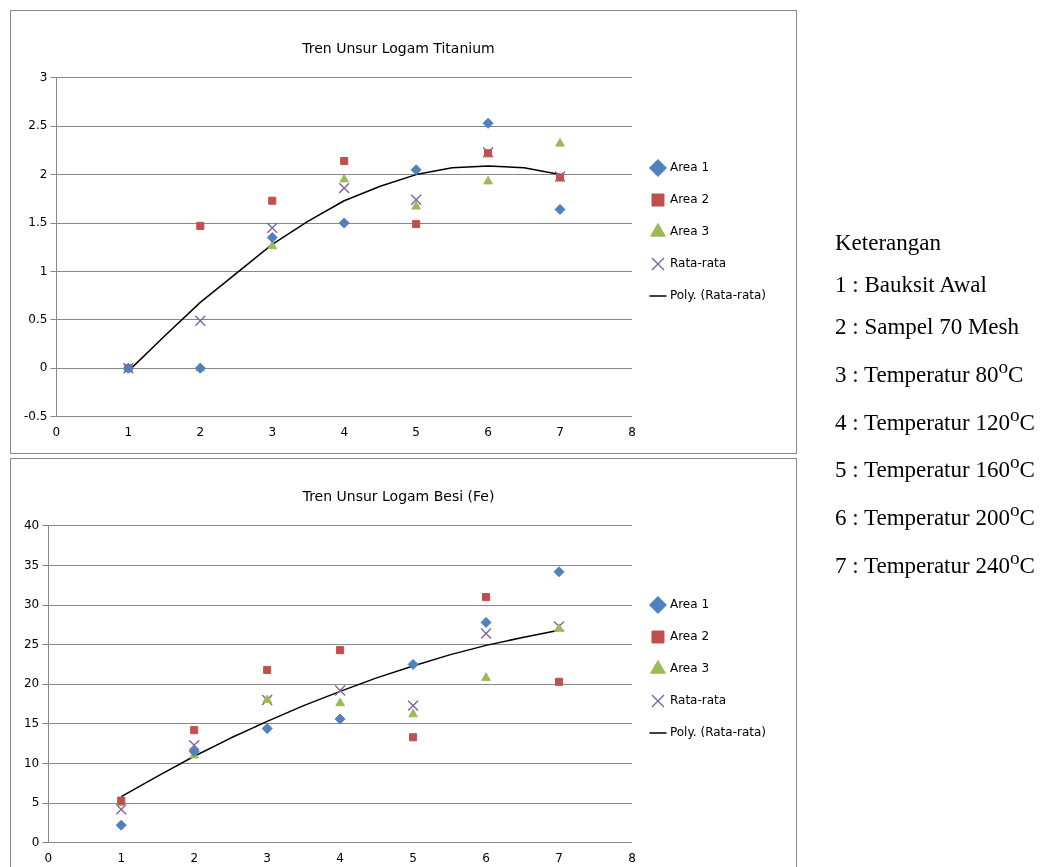  What do you see at coordinates (56, 431) in the screenshot?
I see `x-tick-label: 0` at bounding box center [56, 431].